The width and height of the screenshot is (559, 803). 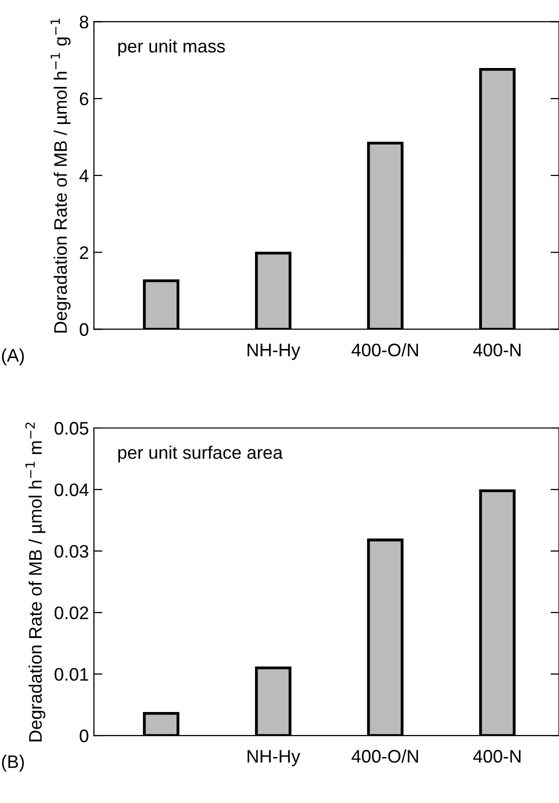 I want to click on y-tick-label: 0.02, so click(x=71, y=613).